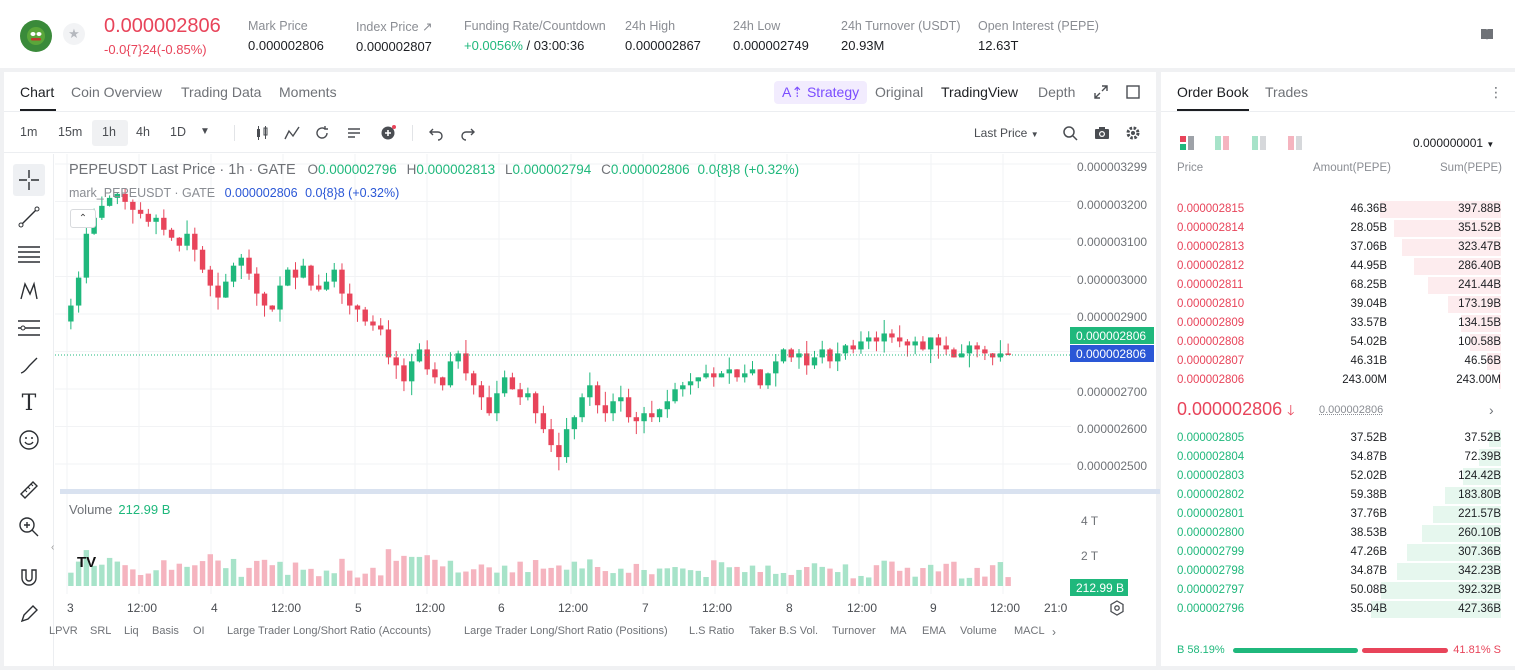 The width and height of the screenshot is (1515, 670). I want to click on timeframe-1m: 1m, so click(29, 132).